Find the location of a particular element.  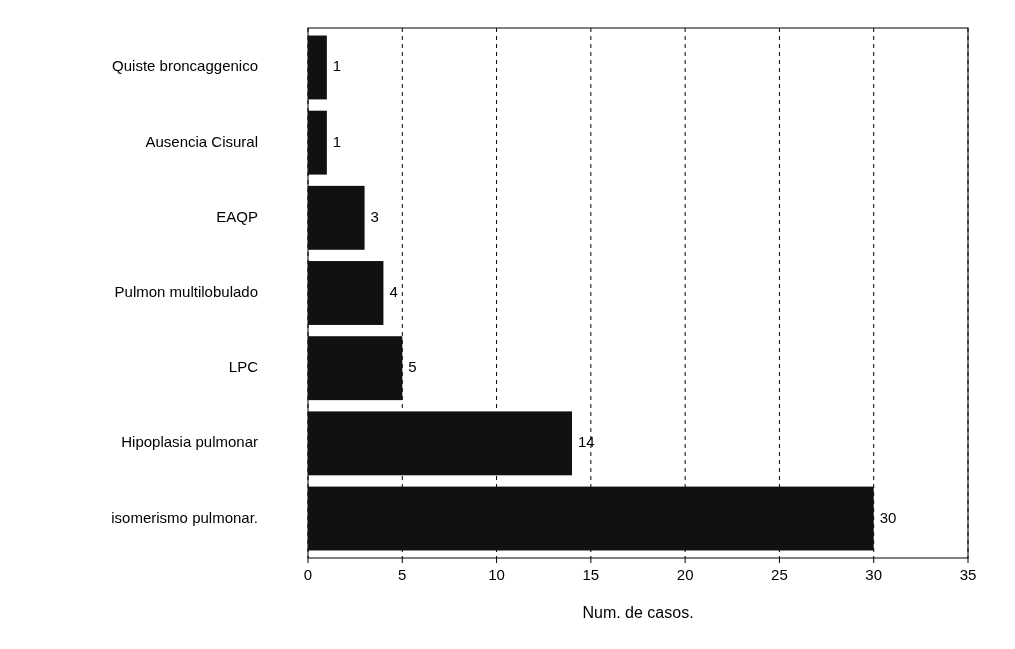

y-tick-label: Quiste broncaggenico is located at coordinates (185, 66).